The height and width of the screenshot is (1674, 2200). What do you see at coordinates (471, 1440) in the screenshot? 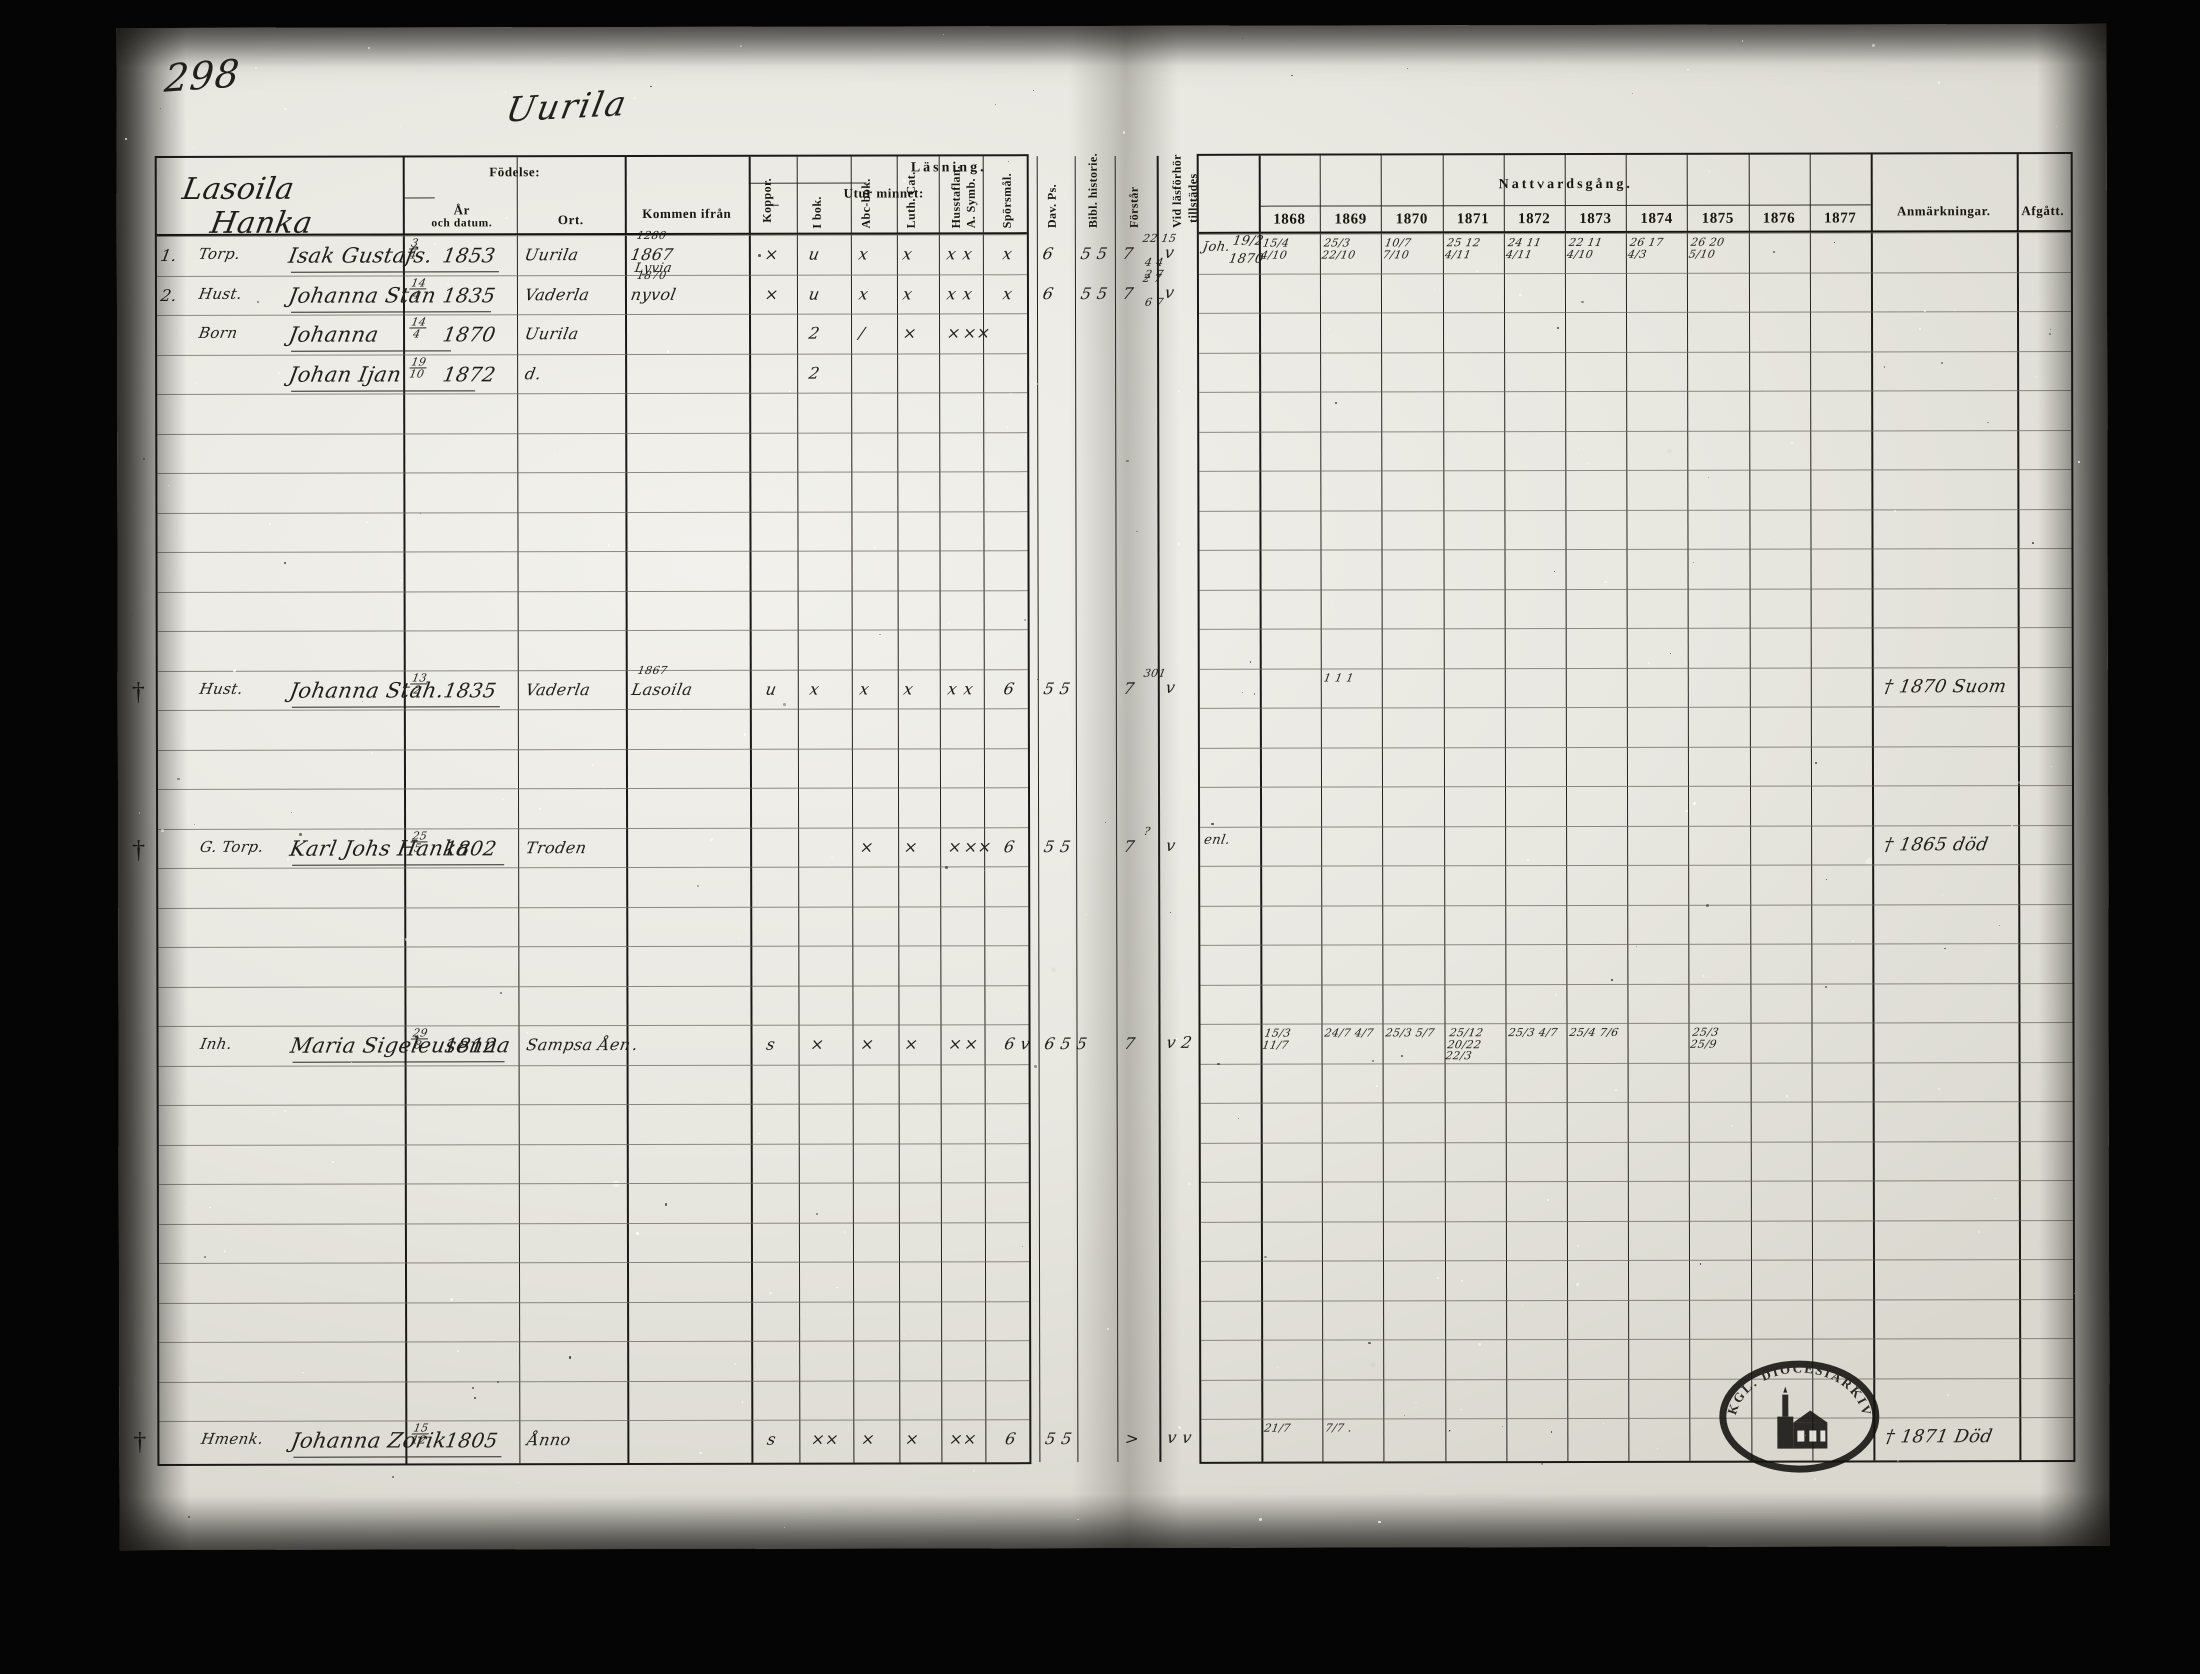
I see `birth-year: 1805` at bounding box center [471, 1440].